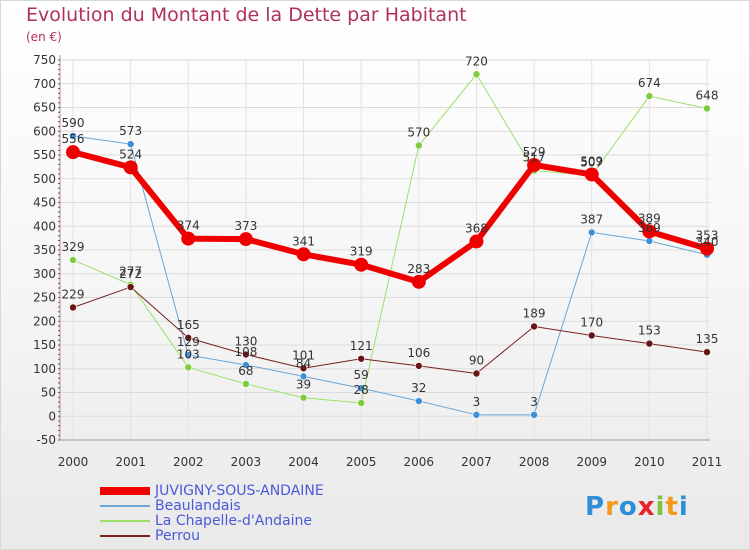 The image size is (750, 550). What do you see at coordinates (188, 226) in the screenshot?
I see `data-label: 374` at bounding box center [188, 226].